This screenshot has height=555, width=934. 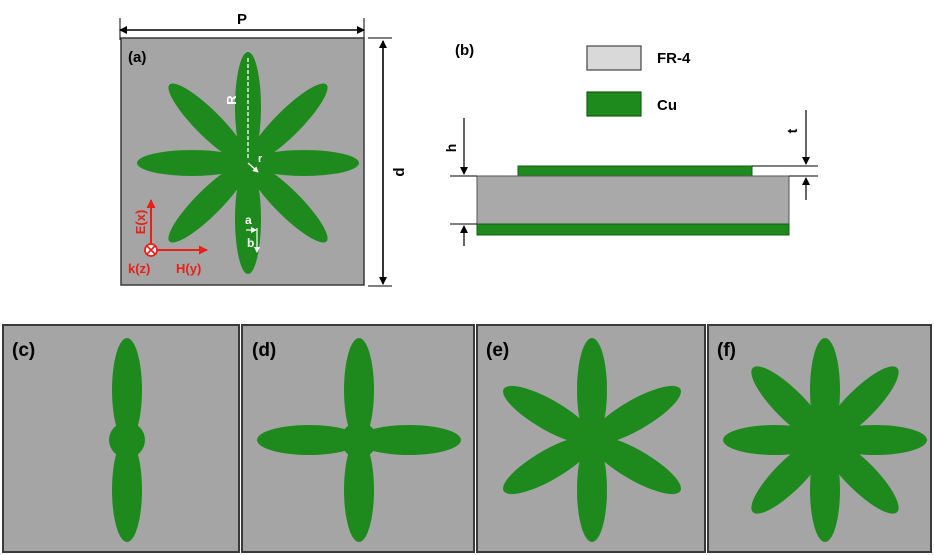 What do you see at coordinates (23, 350) in the screenshot?
I see `panel-c-tag: (c)` at bounding box center [23, 350].